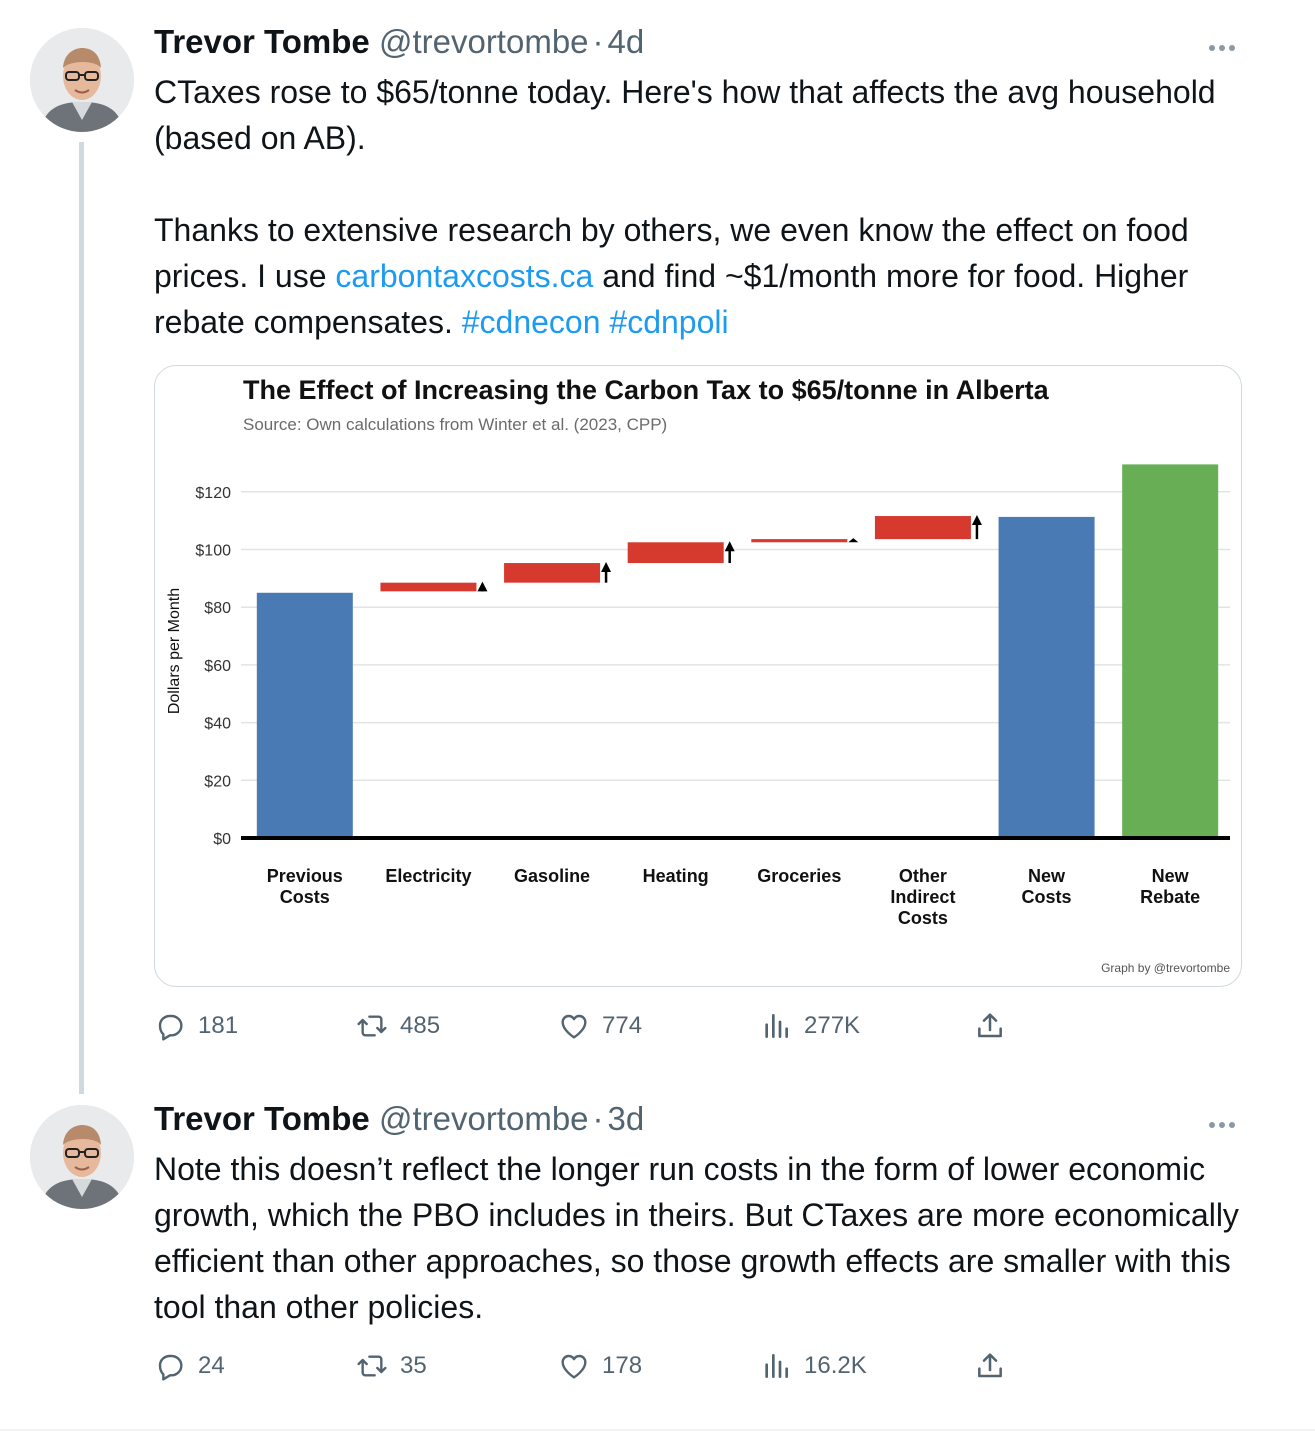 This screenshot has width=1315, height=1435. Describe the element at coordinates (810, 1026) in the screenshot. I see `views-button: 277K` at that location.